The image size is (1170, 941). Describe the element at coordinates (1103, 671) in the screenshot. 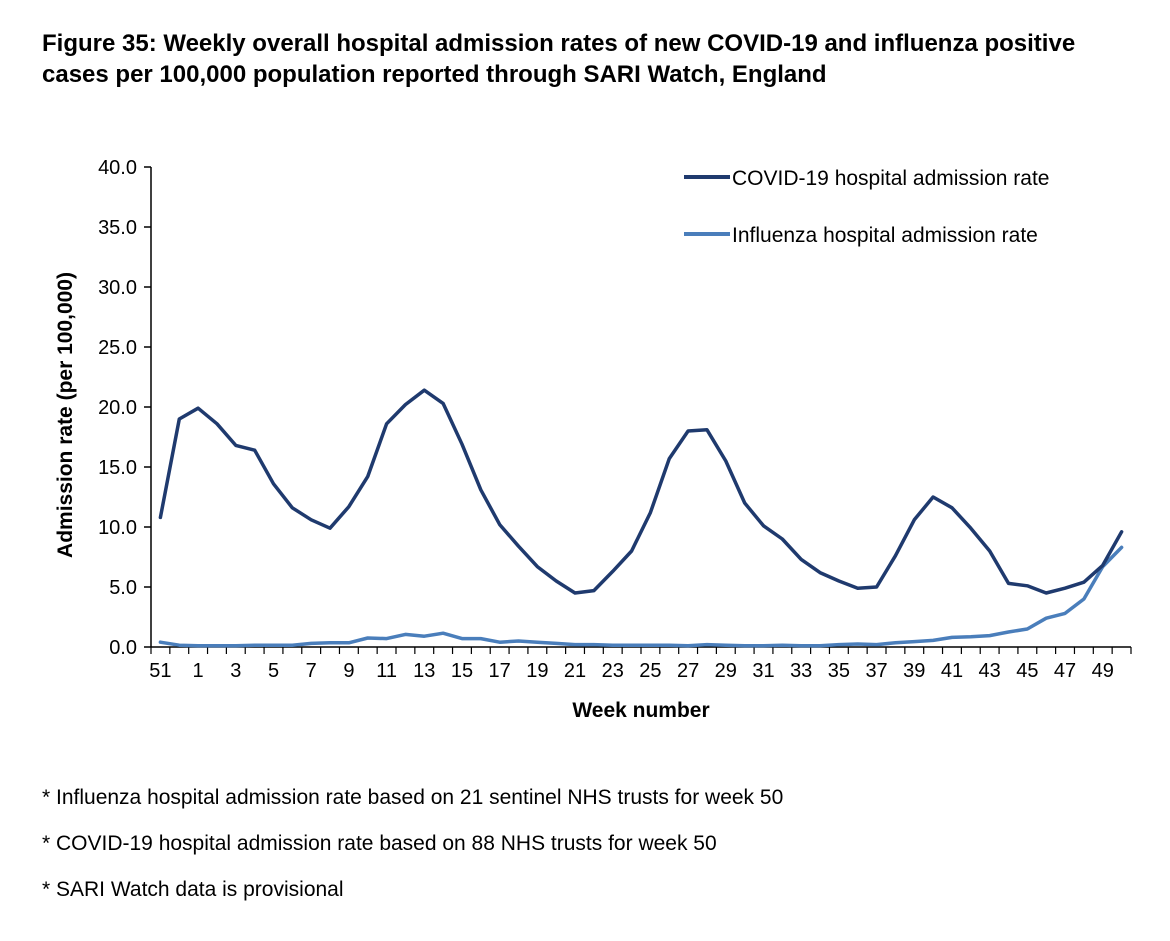

I see `x-tick-label: 49` at that location.